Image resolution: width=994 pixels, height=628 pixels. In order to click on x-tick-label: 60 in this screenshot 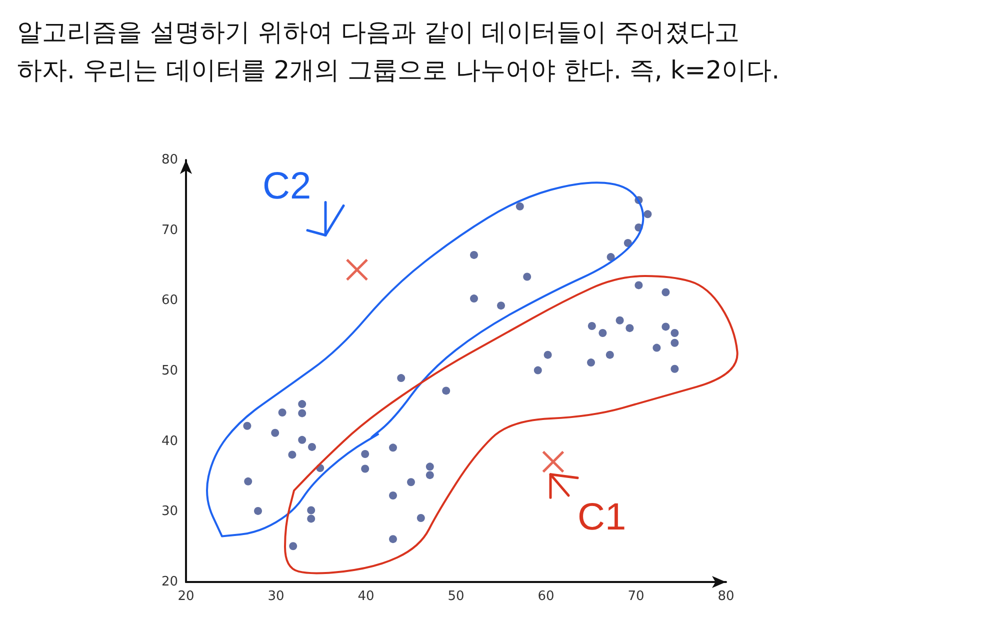, I will do `click(546, 596)`.